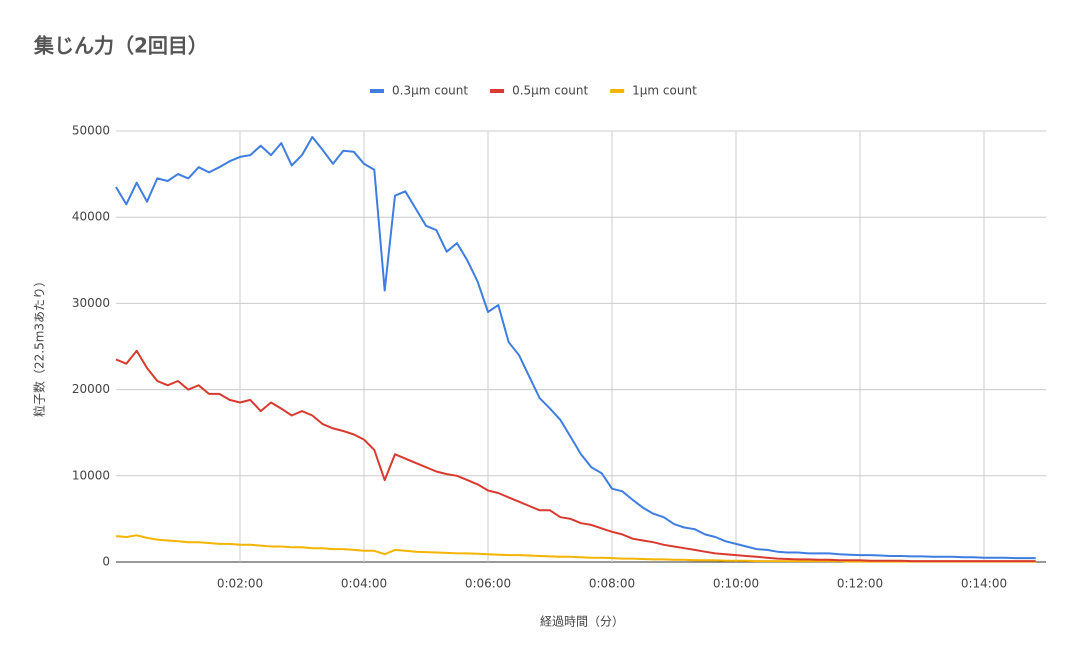  Describe the element at coordinates (860, 584) in the screenshot. I see `x-tick-label: 0:12:00` at that location.